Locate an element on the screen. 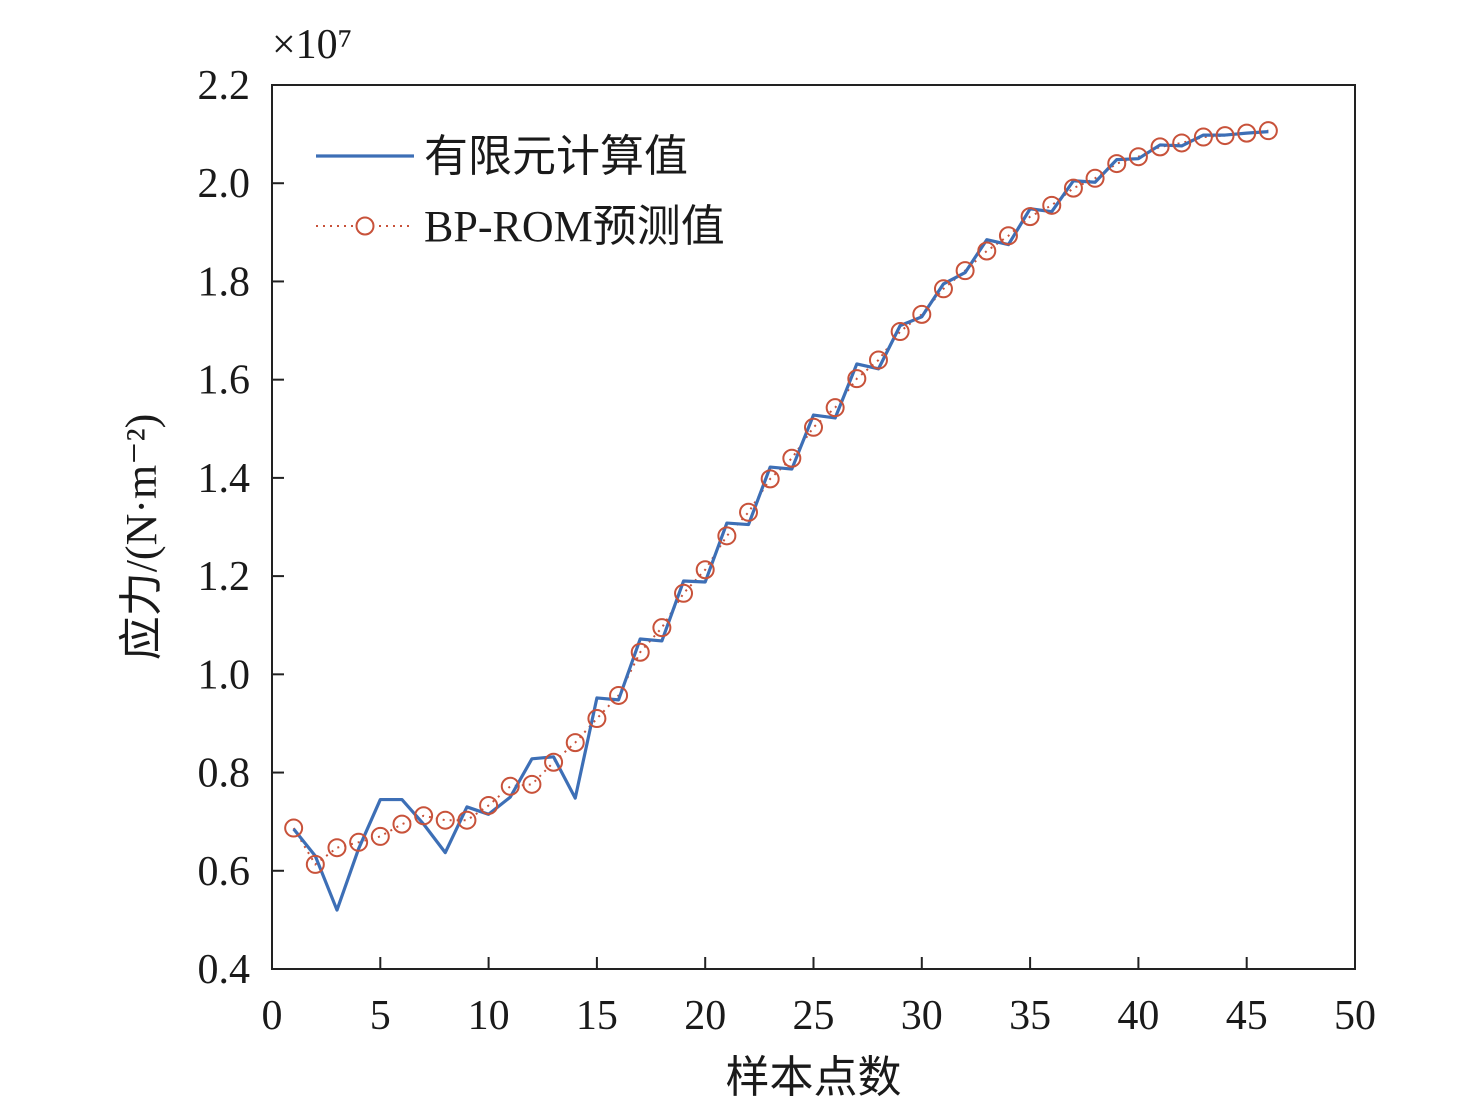 The height and width of the screenshot is (1110, 1476). y-tick-label: 2.0 is located at coordinates (224, 184).